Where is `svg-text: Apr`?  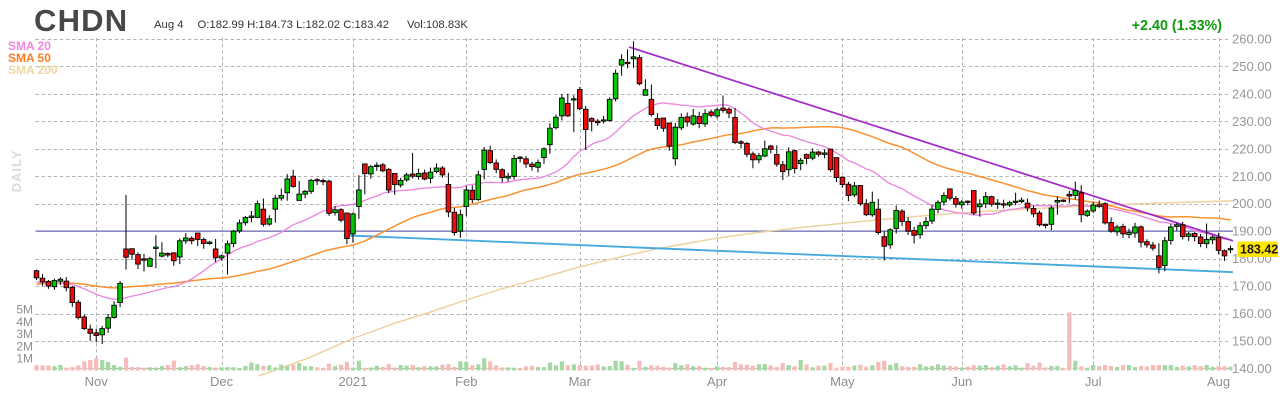 svg-text: Apr is located at coordinates (717, 381).